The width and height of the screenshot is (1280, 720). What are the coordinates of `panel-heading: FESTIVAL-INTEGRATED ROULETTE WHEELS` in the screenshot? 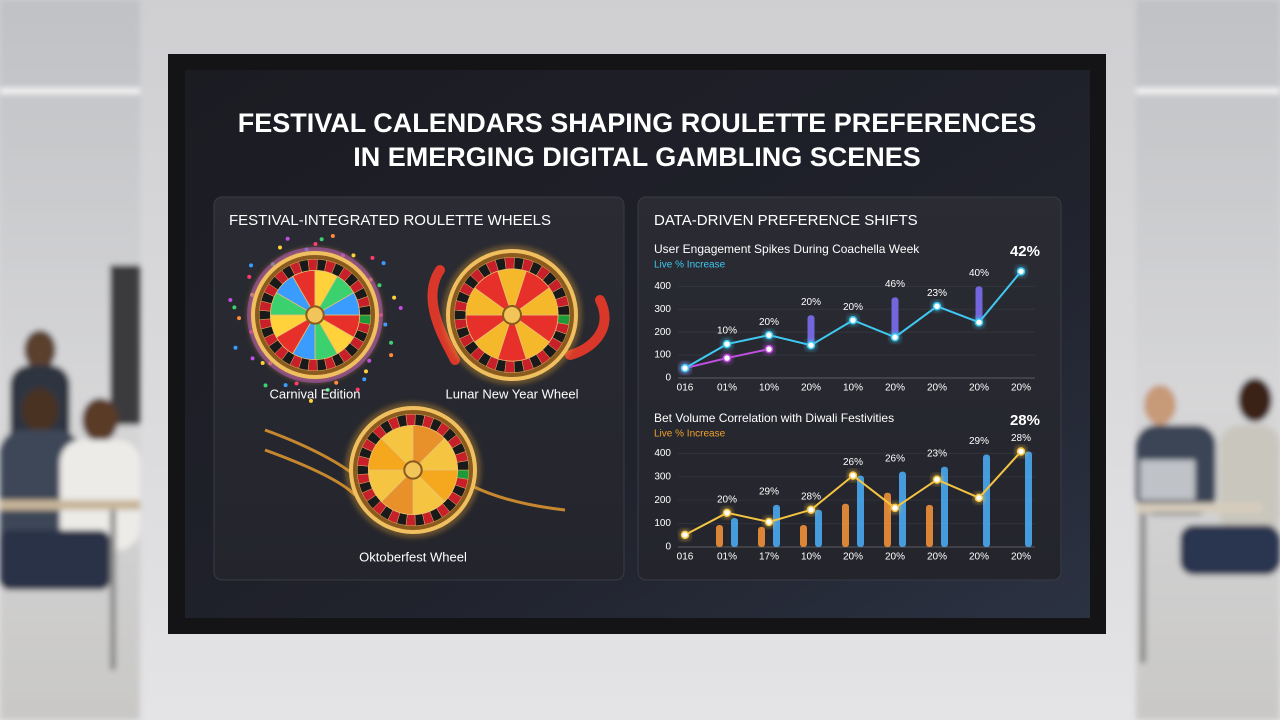 It's located at (390, 220).